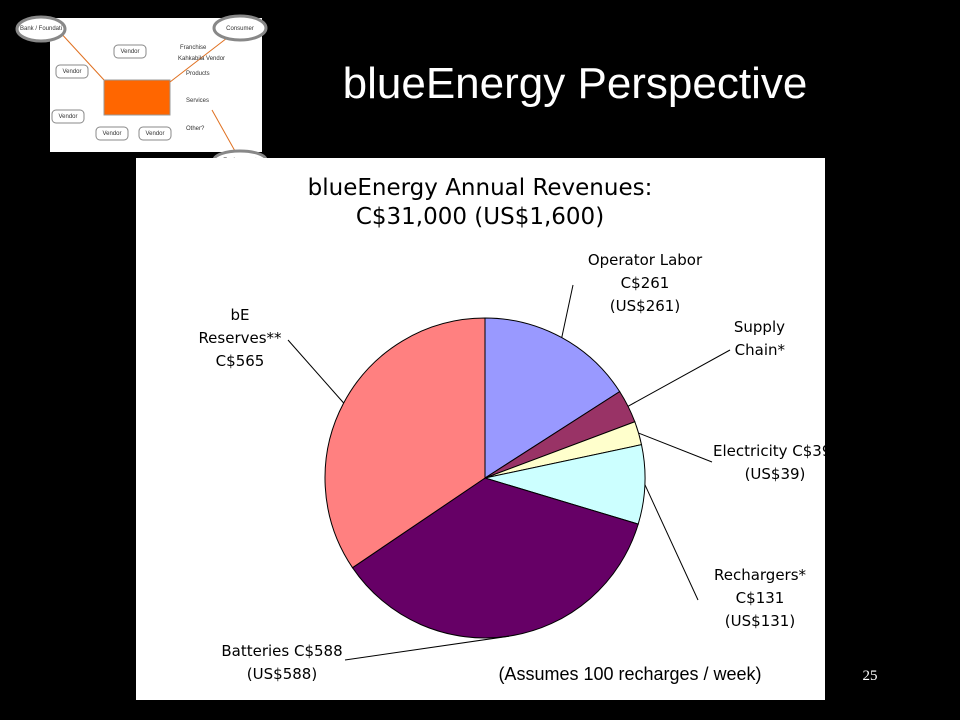  Describe the element at coordinates (197, 101) in the screenshot. I see `thumb-label: Services` at that location.